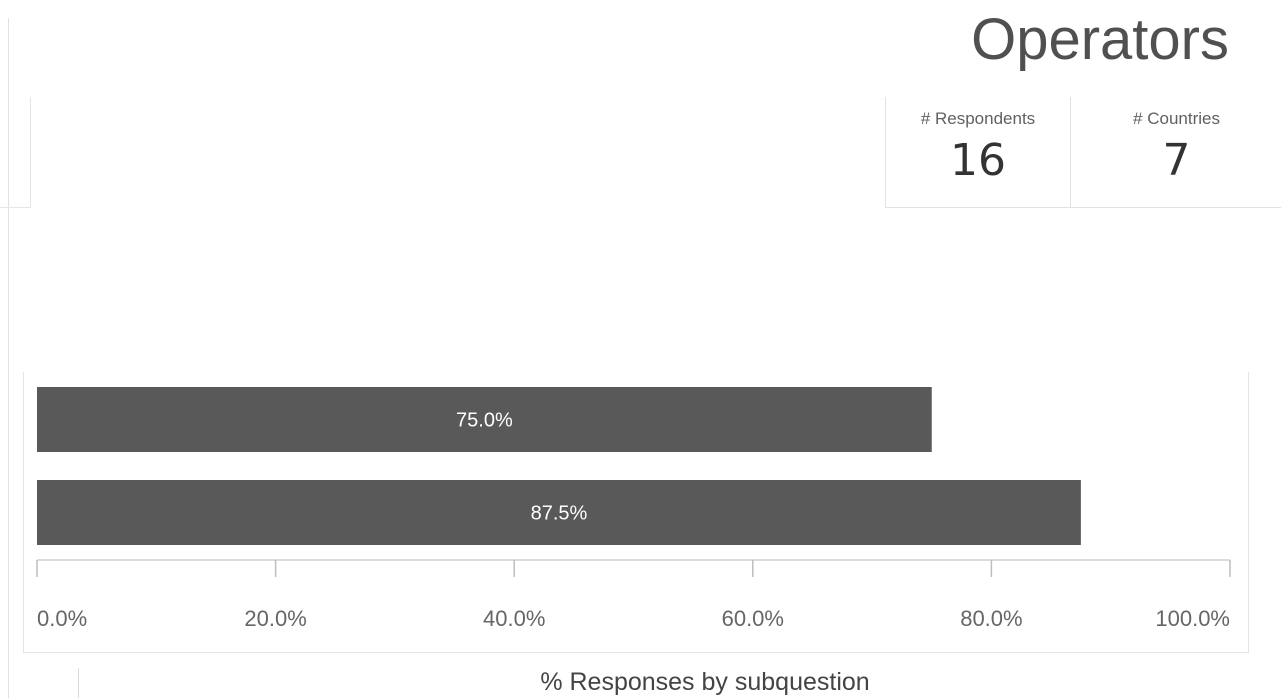 The width and height of the screenshot is (1281, 698). Describe the element at coordinates (514, 618) in the screenshot. I see `x-tick-label-2: 40.0%` at that location.